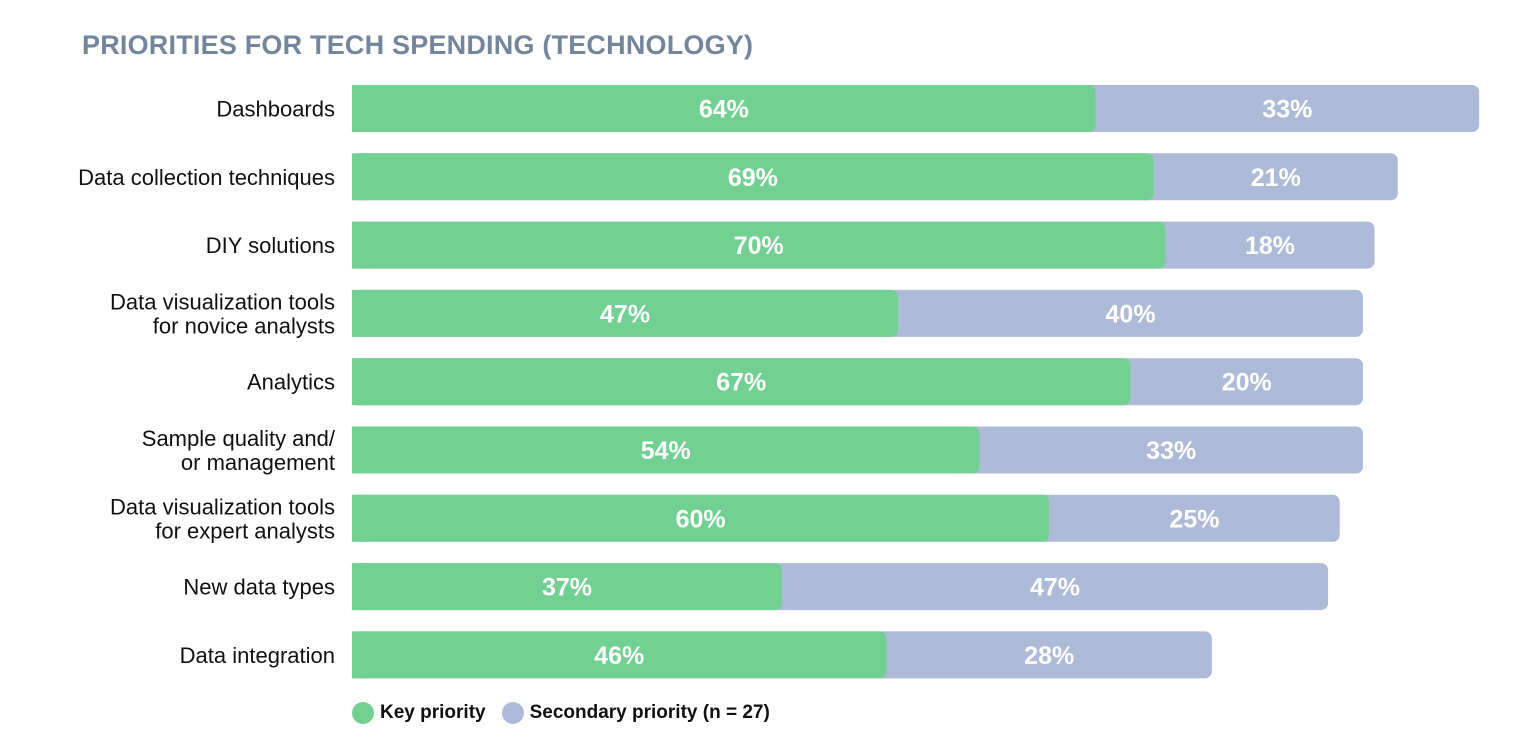  Describe the element at coordinates (206, 177) in the screenshot. I see `category-label: Data collection techniques` at that location.